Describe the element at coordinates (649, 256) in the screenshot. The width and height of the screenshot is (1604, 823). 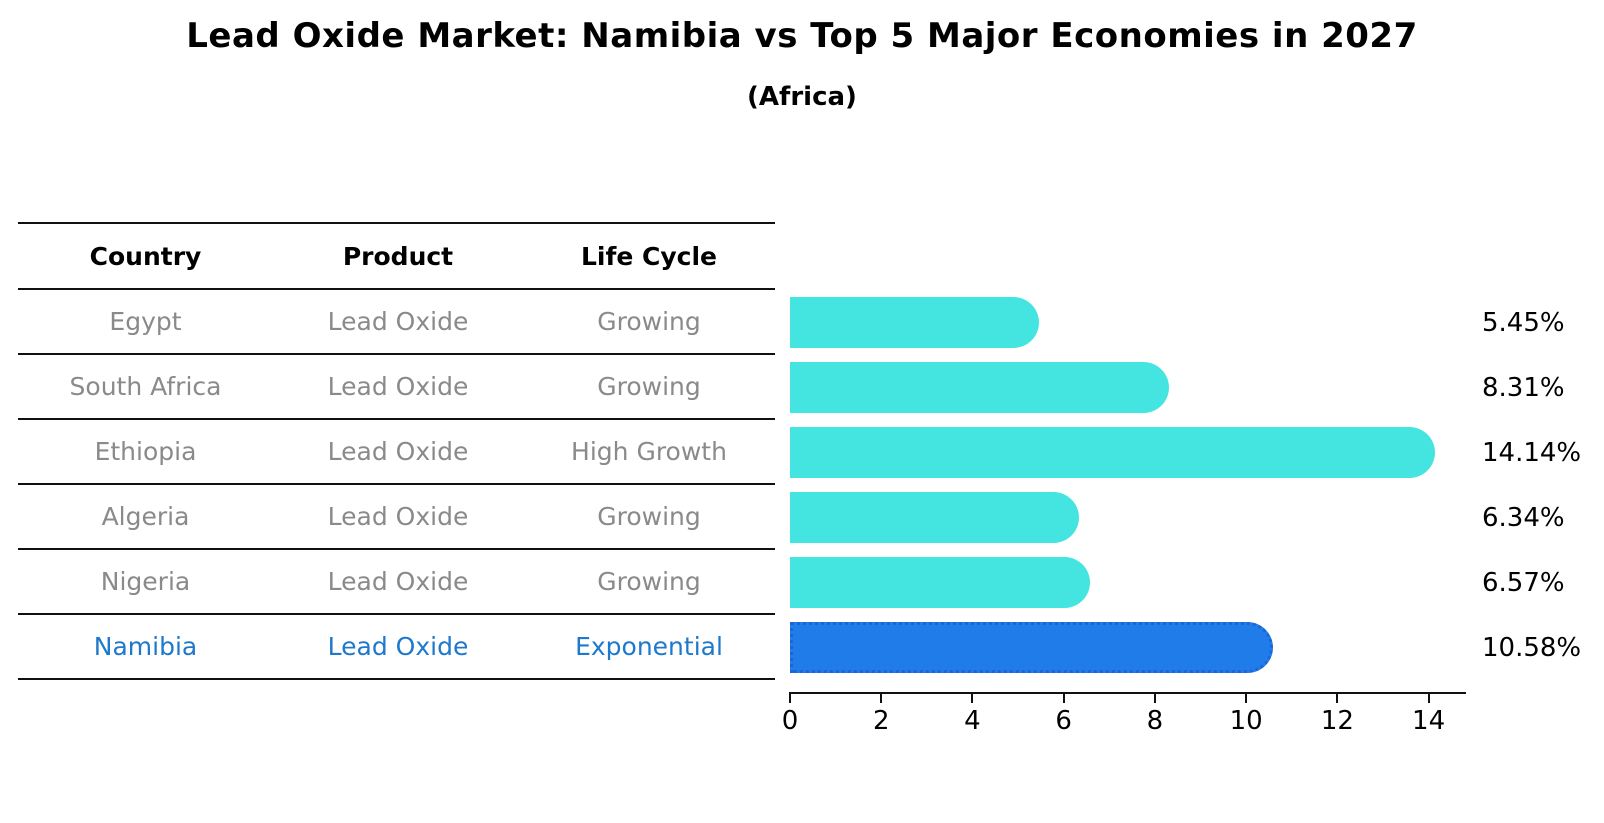
I see `table-header-life-cycle: Life Cycle` at that location.